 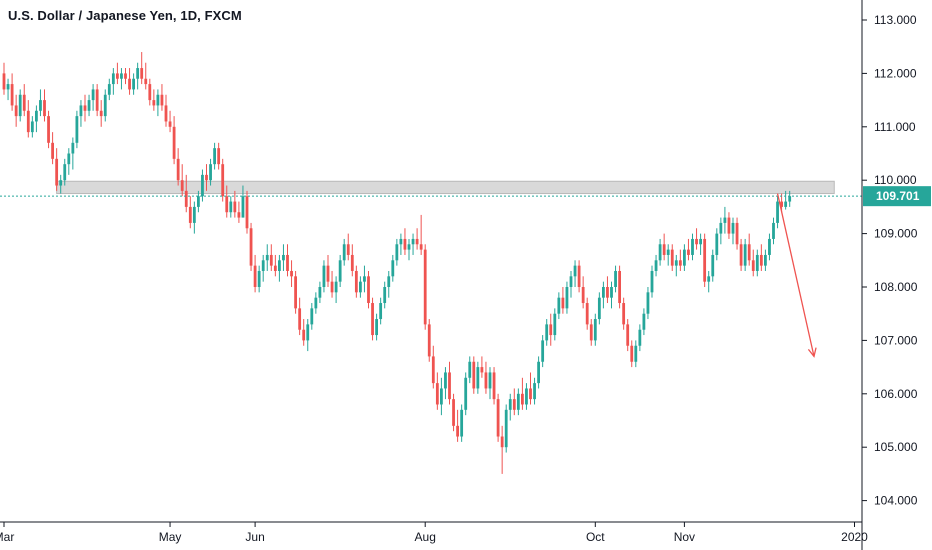 I want to click on resistance-zone, so click(x=445, y=187).